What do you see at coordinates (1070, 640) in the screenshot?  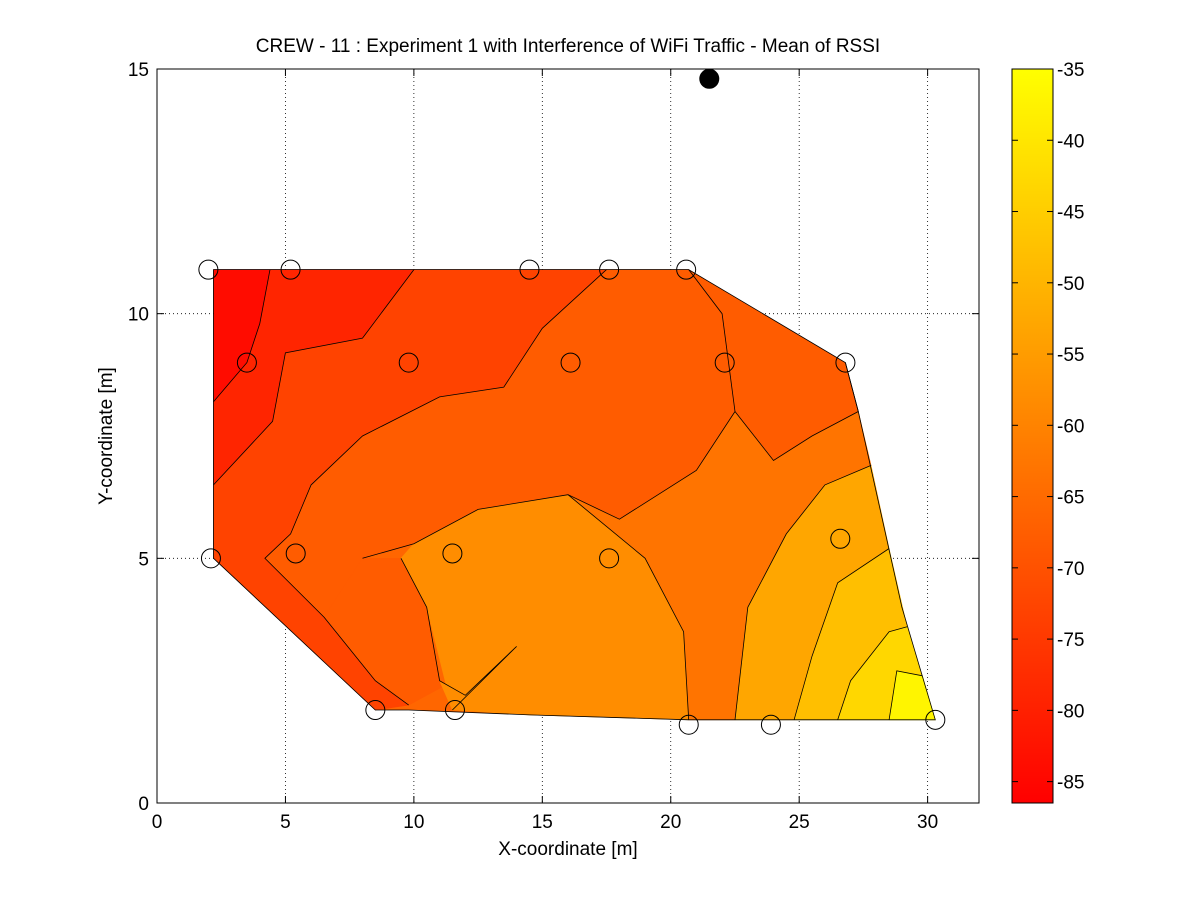 I see `colorbar-tick-label: -75` at bounding box center [1070, 640].